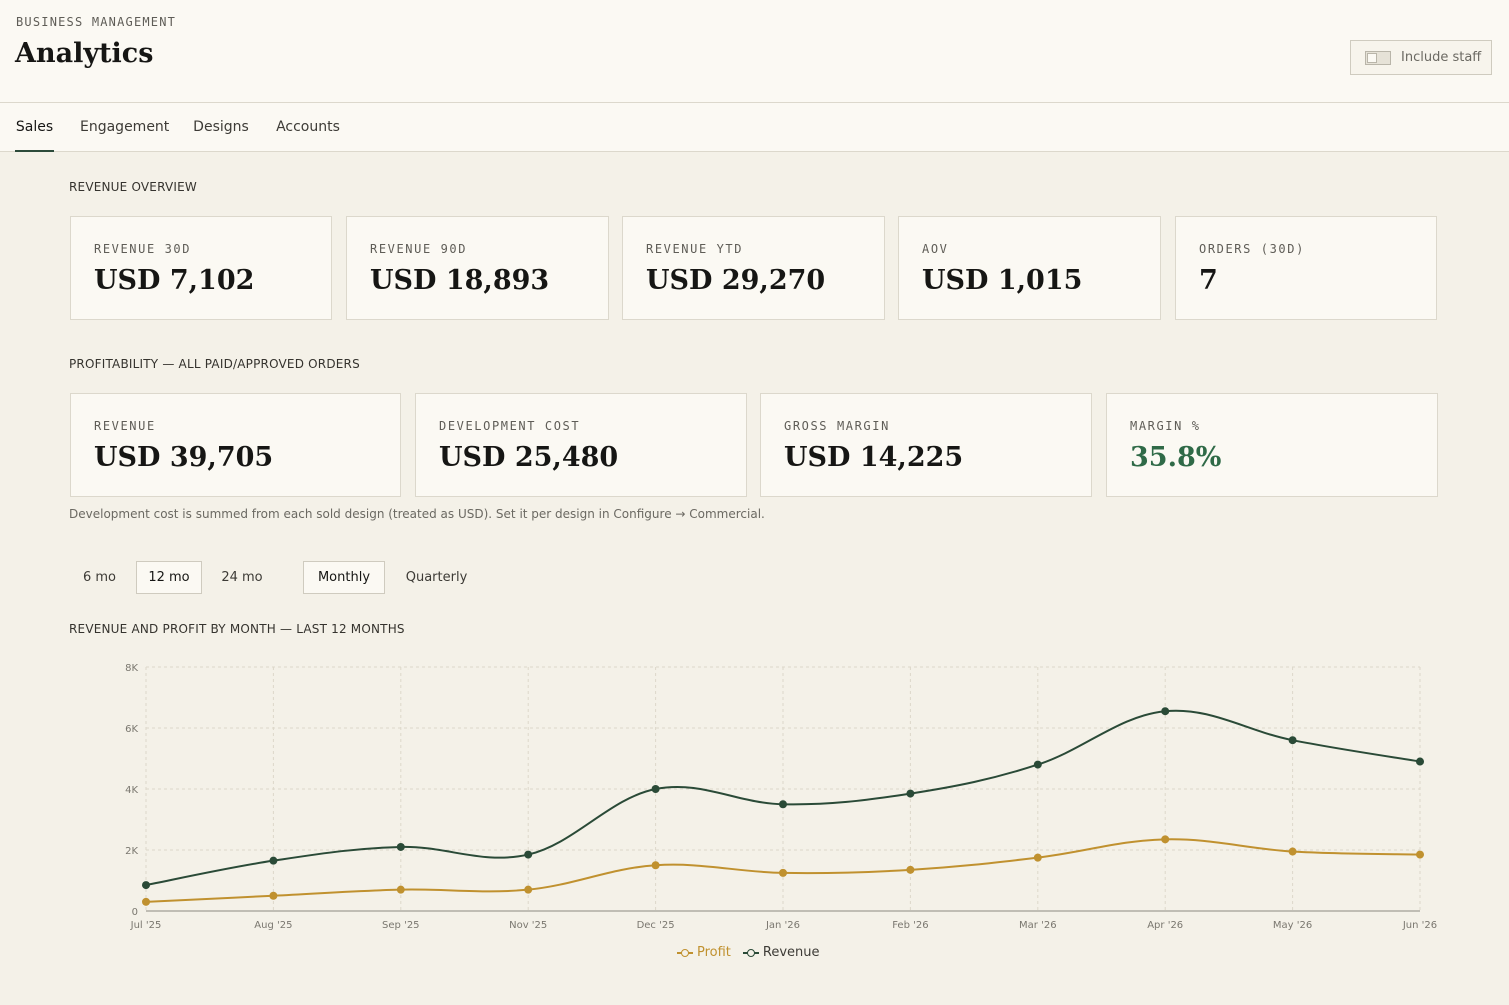  Describe the element at coordinates (656, 925) in the screenshot. I see `x-tick-label: Dec '25` at that location.